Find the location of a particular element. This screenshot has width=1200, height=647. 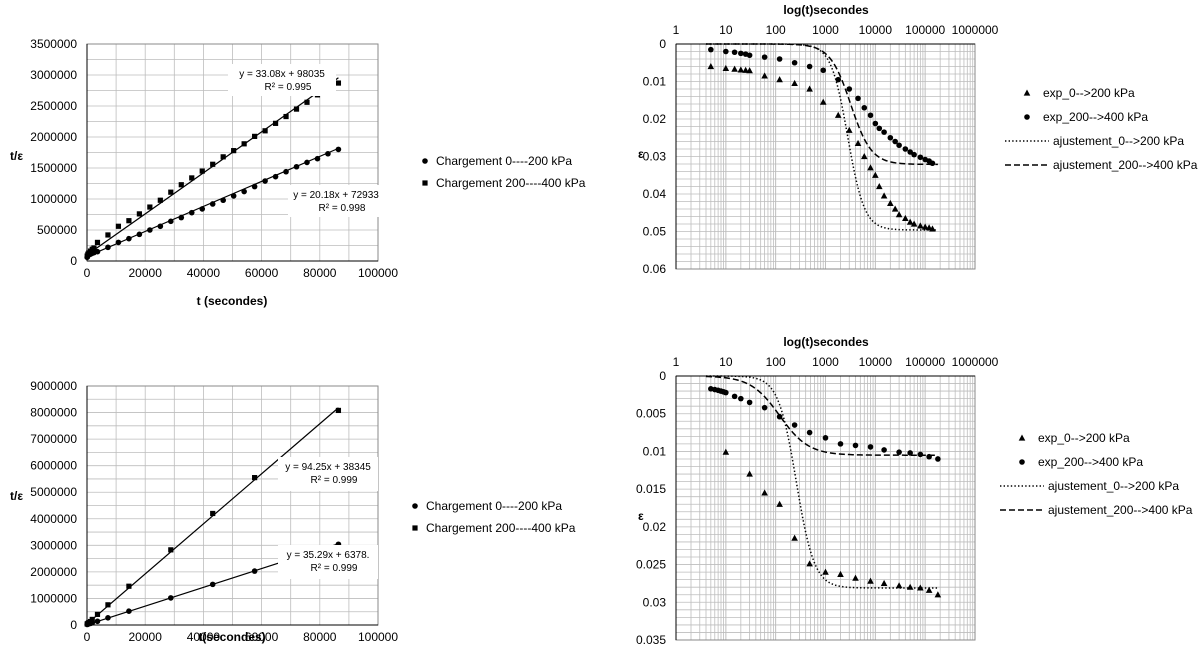

legend-entry: Chargement 200----400 kPa is located at coordinates (504, 183).